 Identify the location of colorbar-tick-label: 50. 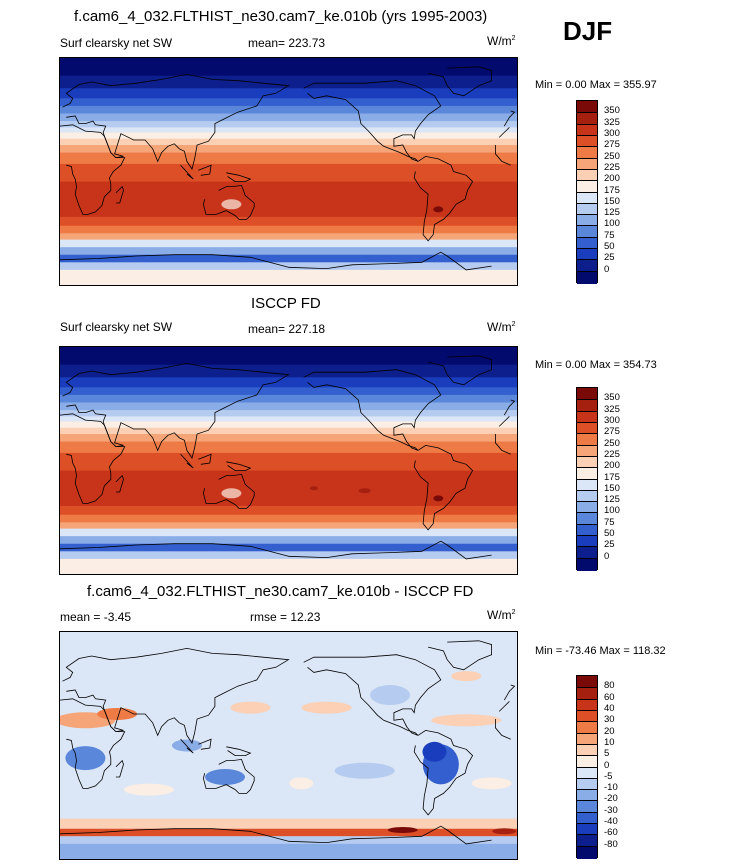
(609, 247).